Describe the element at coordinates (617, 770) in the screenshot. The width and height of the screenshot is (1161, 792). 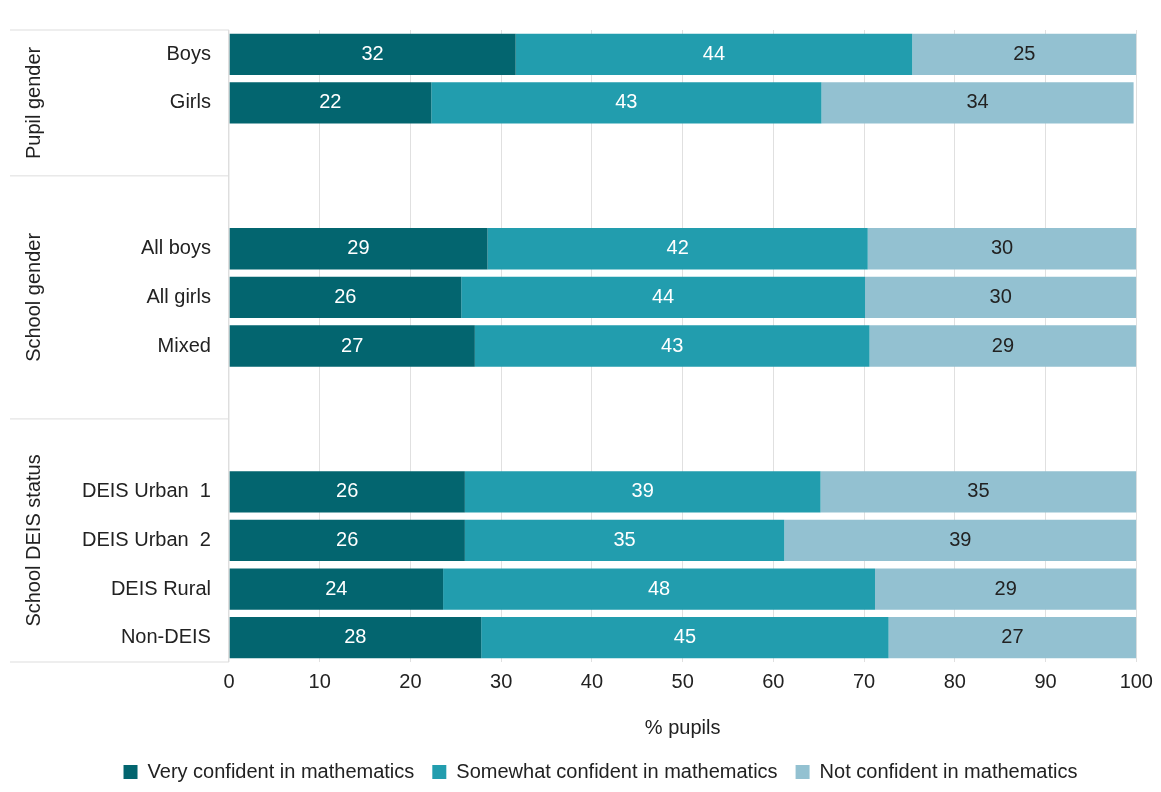
I see `legend-label: Somewhat confident in mathematics` at that location.